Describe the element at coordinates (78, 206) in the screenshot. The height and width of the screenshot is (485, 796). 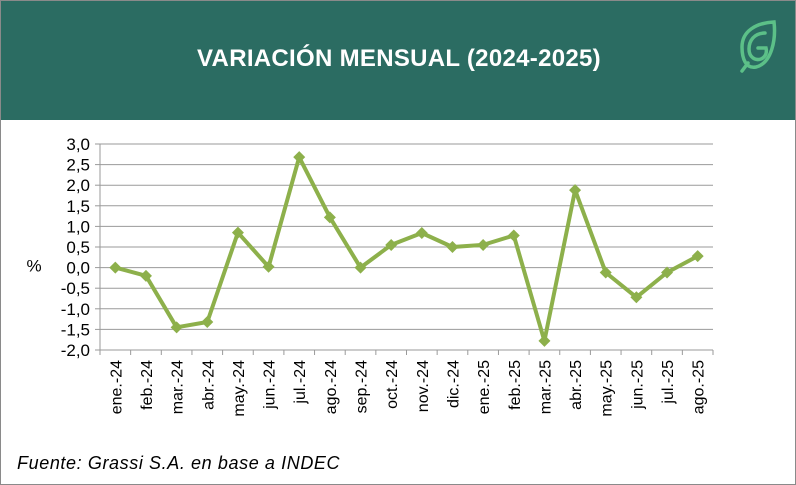
I see `y-tick-label: 1,5` at that location.